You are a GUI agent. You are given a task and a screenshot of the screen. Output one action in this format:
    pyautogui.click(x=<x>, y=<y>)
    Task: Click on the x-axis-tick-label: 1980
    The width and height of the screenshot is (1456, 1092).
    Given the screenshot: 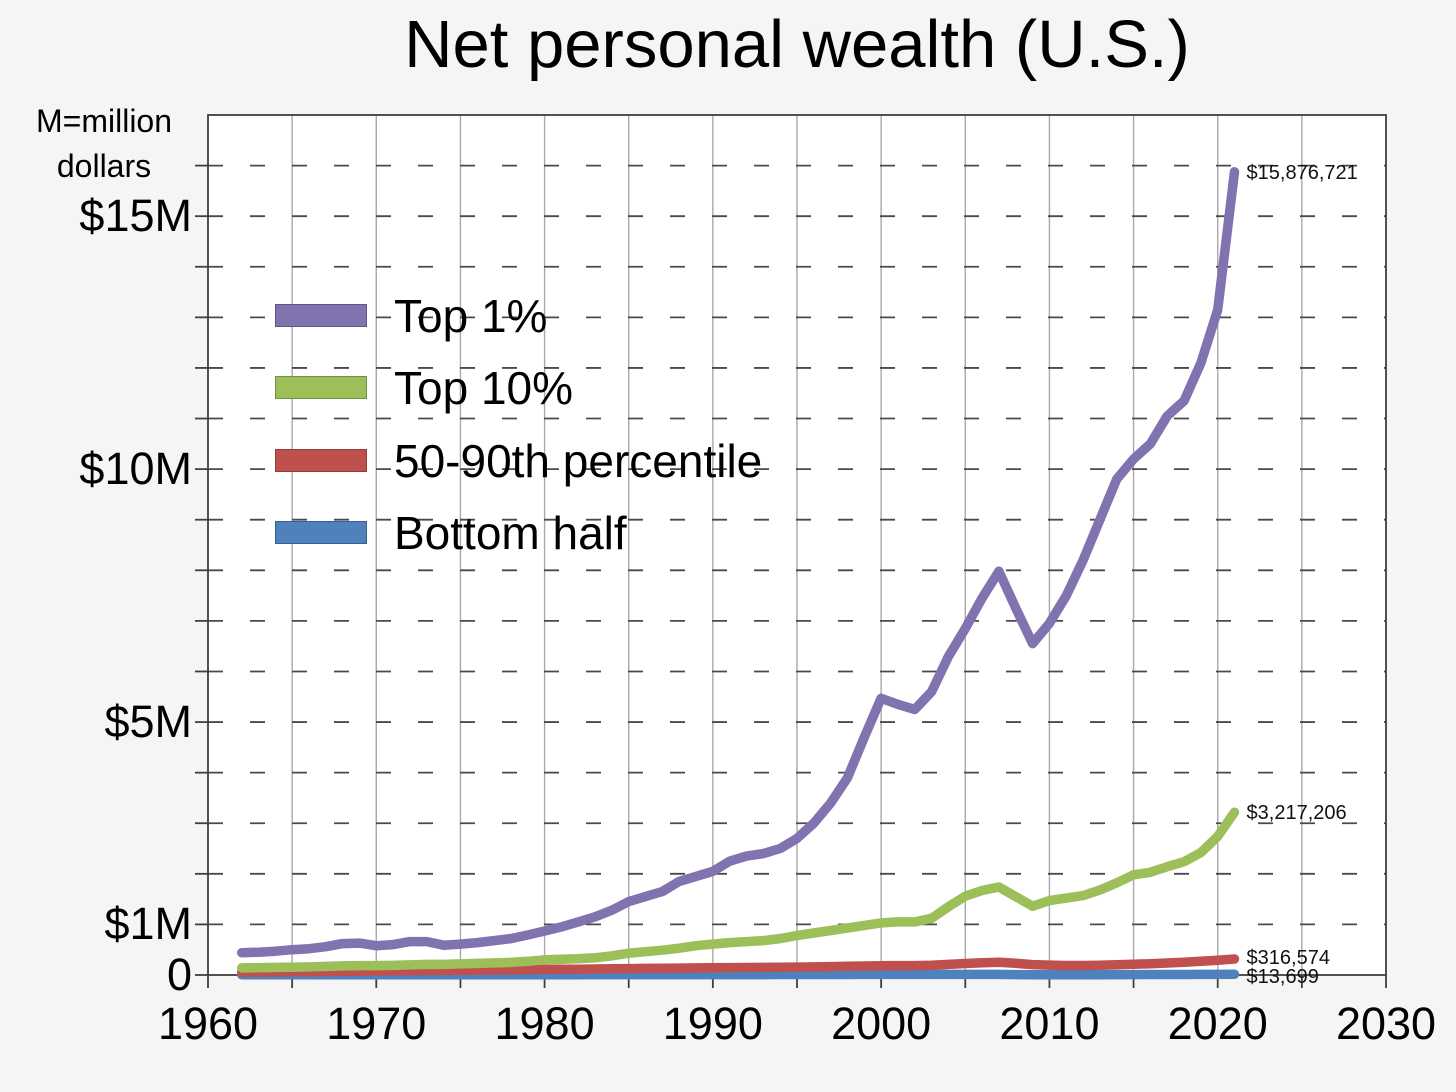 What is the action you would take?
    pyautogui.click(x=544, y=1023)
    